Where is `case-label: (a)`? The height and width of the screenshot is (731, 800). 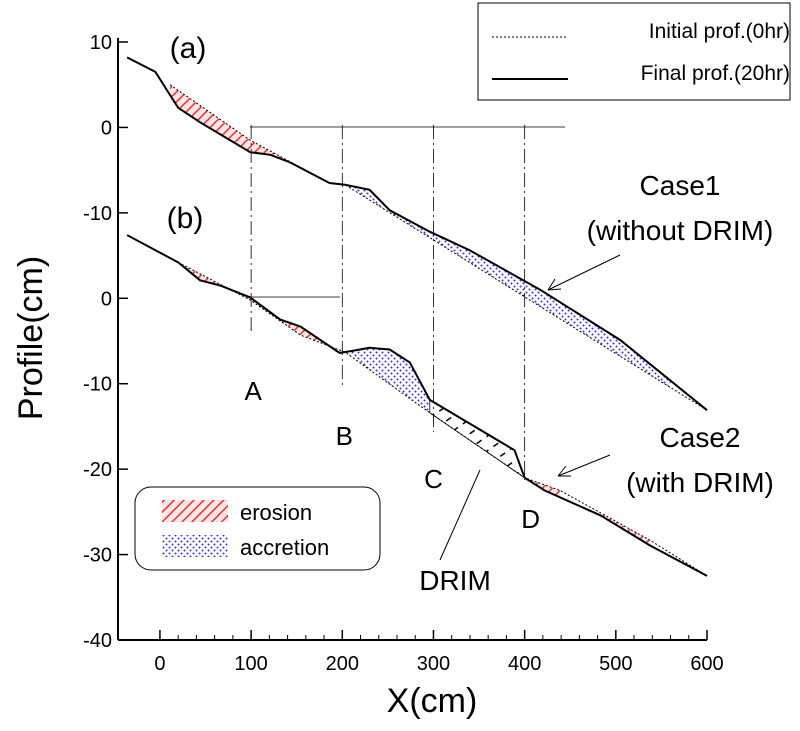
case-label: (a) is located at coordinates (188, 48).